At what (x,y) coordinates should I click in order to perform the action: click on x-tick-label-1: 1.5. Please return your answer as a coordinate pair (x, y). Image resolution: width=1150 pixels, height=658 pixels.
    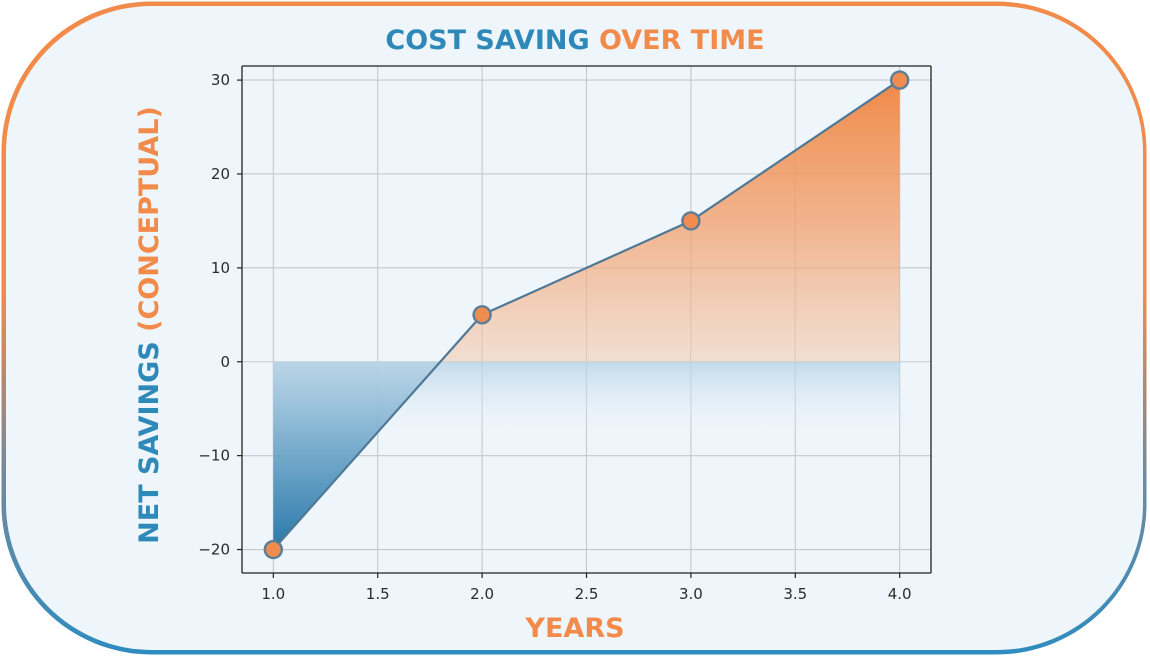
    Looking at the image, I should click on (378, 594).